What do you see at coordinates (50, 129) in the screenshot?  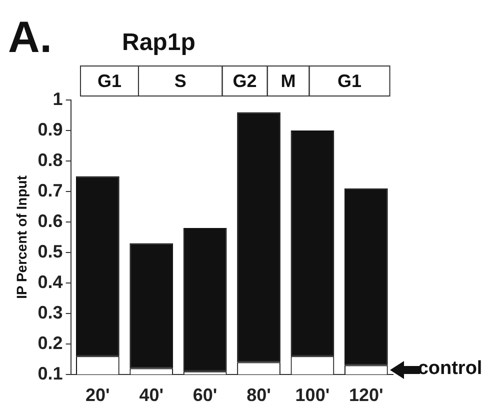 I see `y-tick-label: 0.9` at bounding box center [50, 129].